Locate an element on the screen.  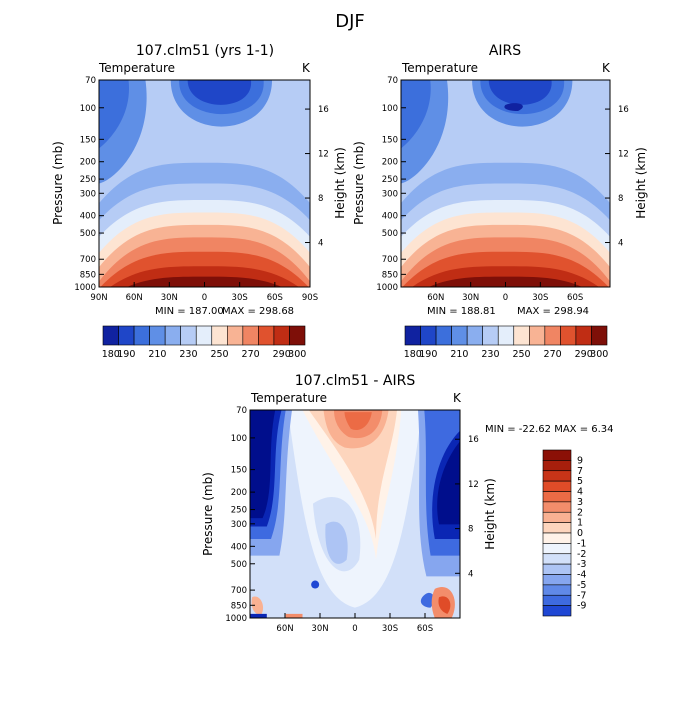
model-units-label: K is located at coordinates (306, 68).